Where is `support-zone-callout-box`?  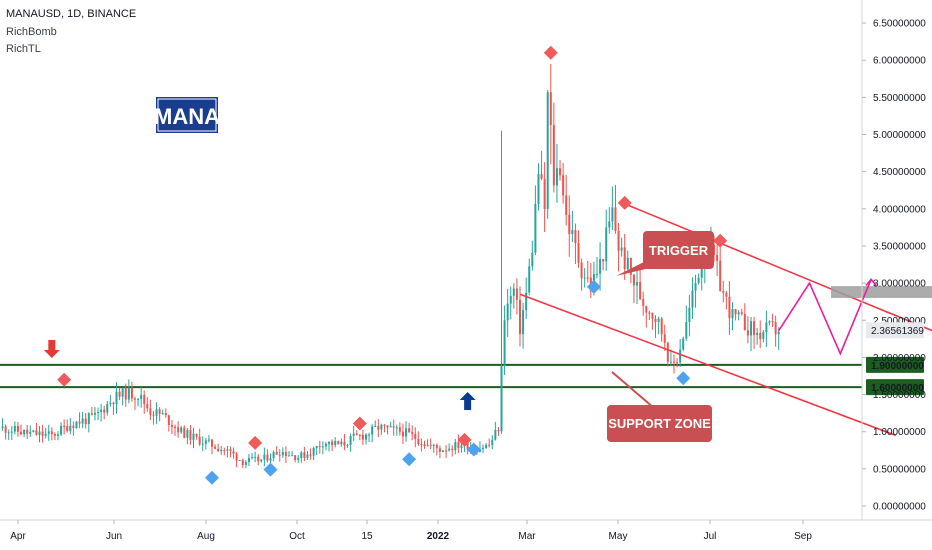
support-zone-callout-box is located at coordinates (659, 423).